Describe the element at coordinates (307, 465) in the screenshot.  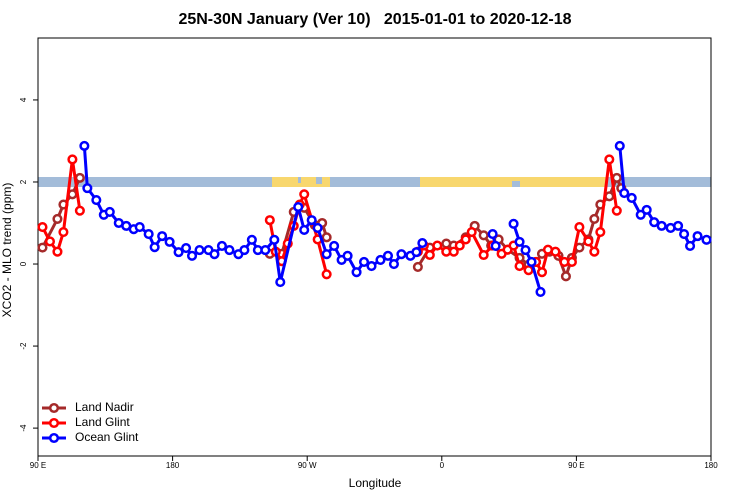
I see `x-tick-label: 90 W` at that location.